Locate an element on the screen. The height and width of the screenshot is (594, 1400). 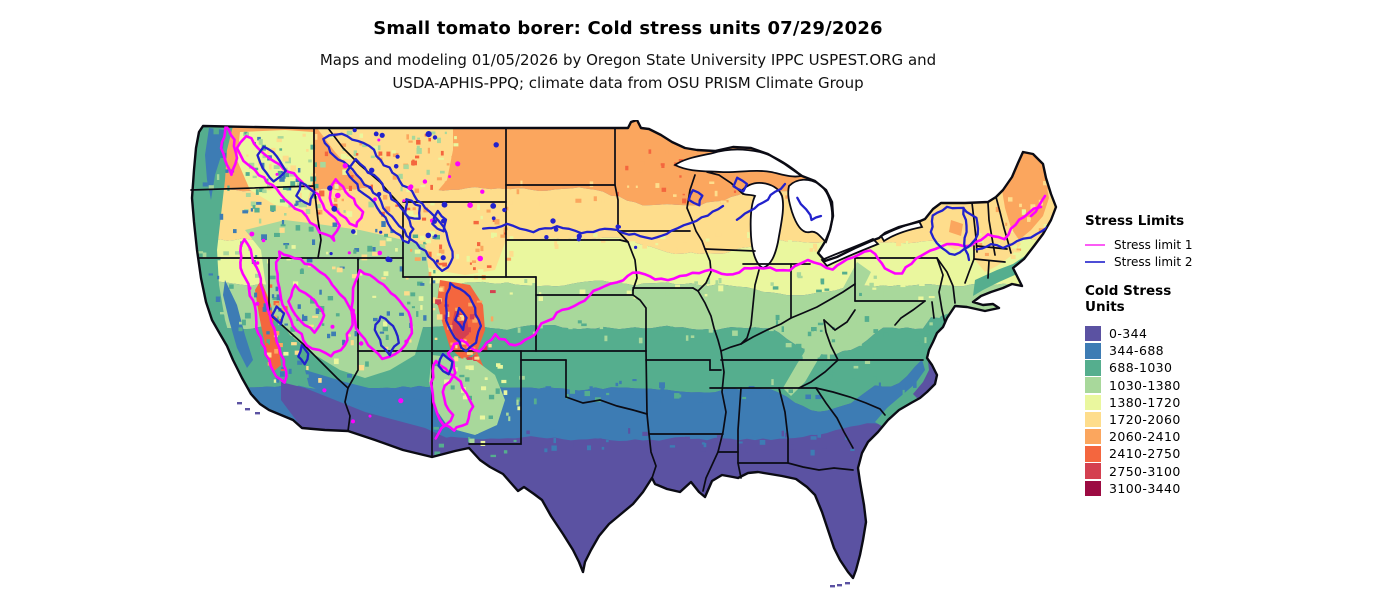
legend-class-label: 2750-3100 is located at coordinates (1145, 471).